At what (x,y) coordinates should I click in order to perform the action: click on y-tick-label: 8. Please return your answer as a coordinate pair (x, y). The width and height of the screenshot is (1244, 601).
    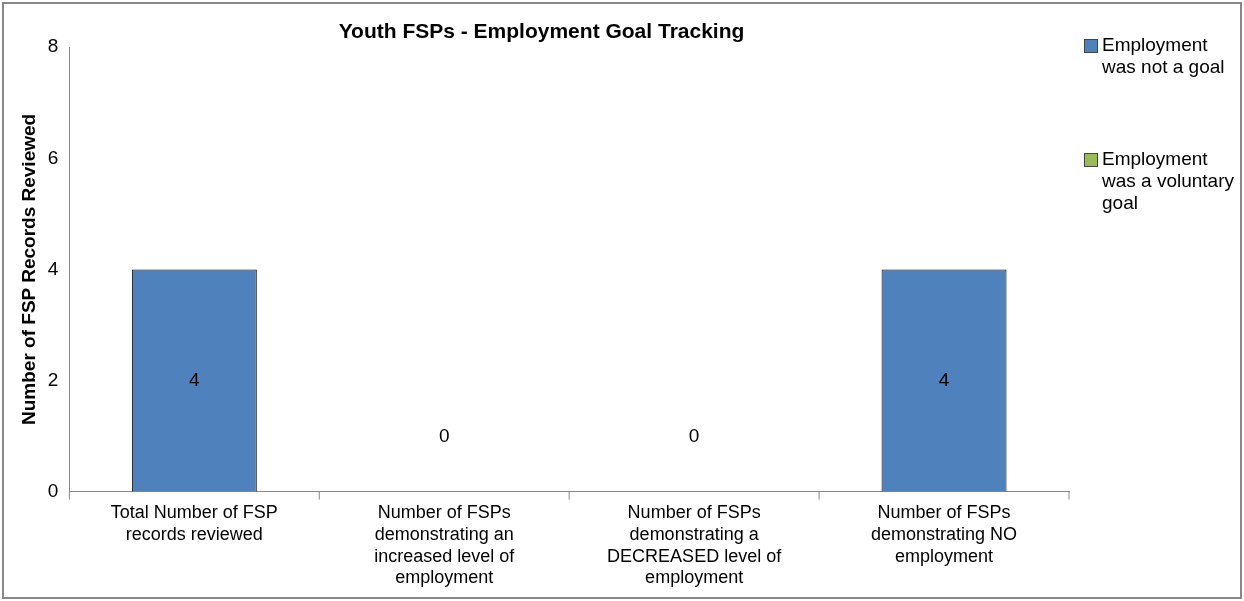
    Looking at the image, I should click on (53, 46).